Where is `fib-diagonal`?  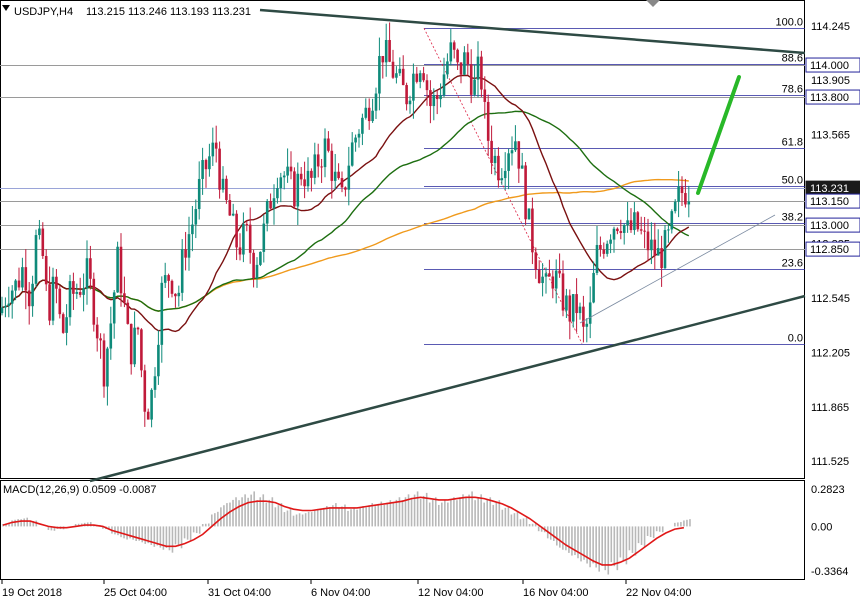
fib-diagonal is located at coordinates (503, 186).